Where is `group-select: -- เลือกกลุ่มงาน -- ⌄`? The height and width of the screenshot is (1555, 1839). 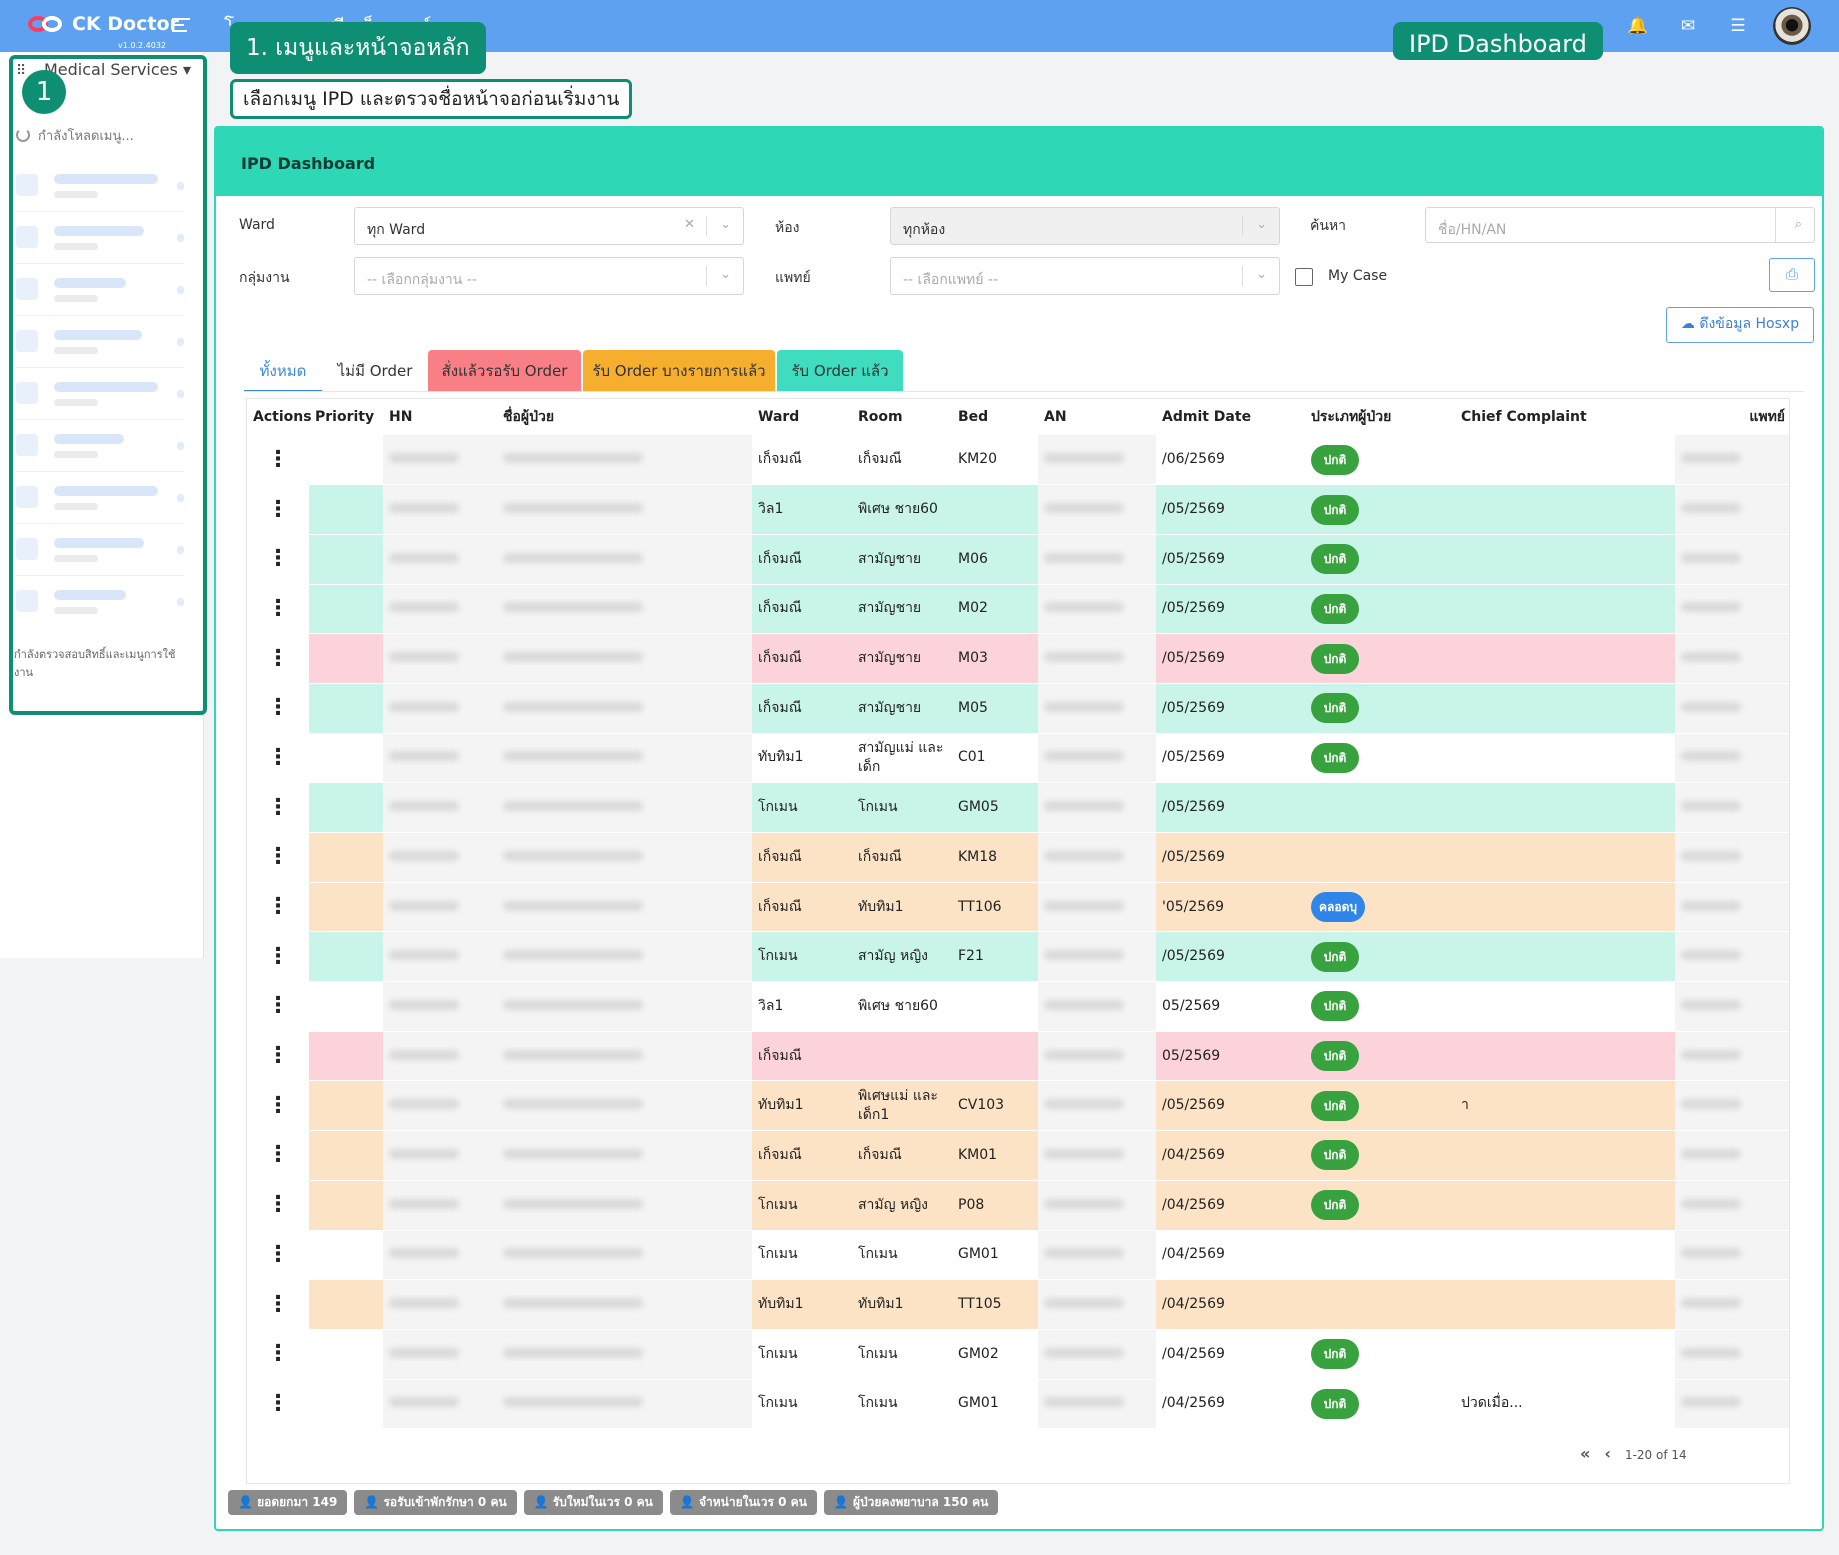 group-select: -- เลือกกลุ่มงาน -- ⌄ is located at coordinates (549, 276).